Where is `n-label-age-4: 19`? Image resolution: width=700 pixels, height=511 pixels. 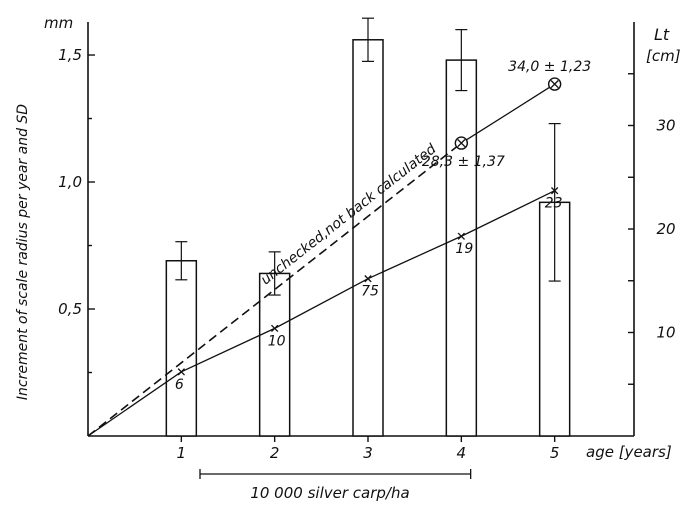 n-label-age-4: 19 is located at coordinates (464, 249).